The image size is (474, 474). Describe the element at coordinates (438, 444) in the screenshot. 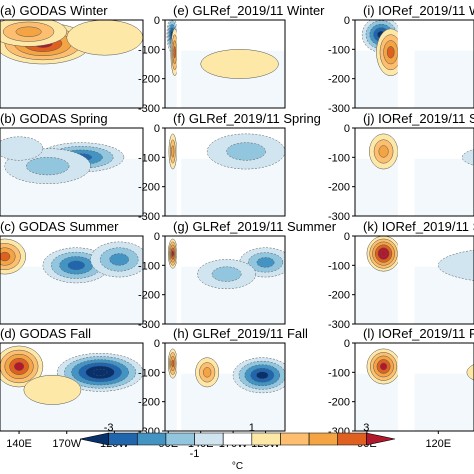

I see `x-tick-label: 120E` at that location.